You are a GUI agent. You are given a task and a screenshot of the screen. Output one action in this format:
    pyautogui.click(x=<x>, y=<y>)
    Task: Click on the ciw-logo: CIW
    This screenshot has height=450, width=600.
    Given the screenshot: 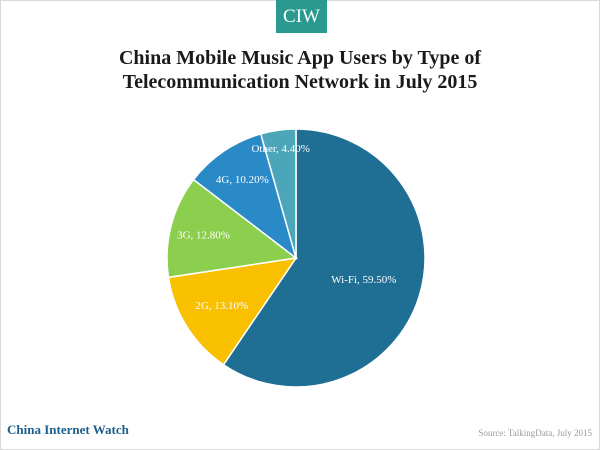 What is the action you would take?
    pyautogui.click(x=301, y=16)
    